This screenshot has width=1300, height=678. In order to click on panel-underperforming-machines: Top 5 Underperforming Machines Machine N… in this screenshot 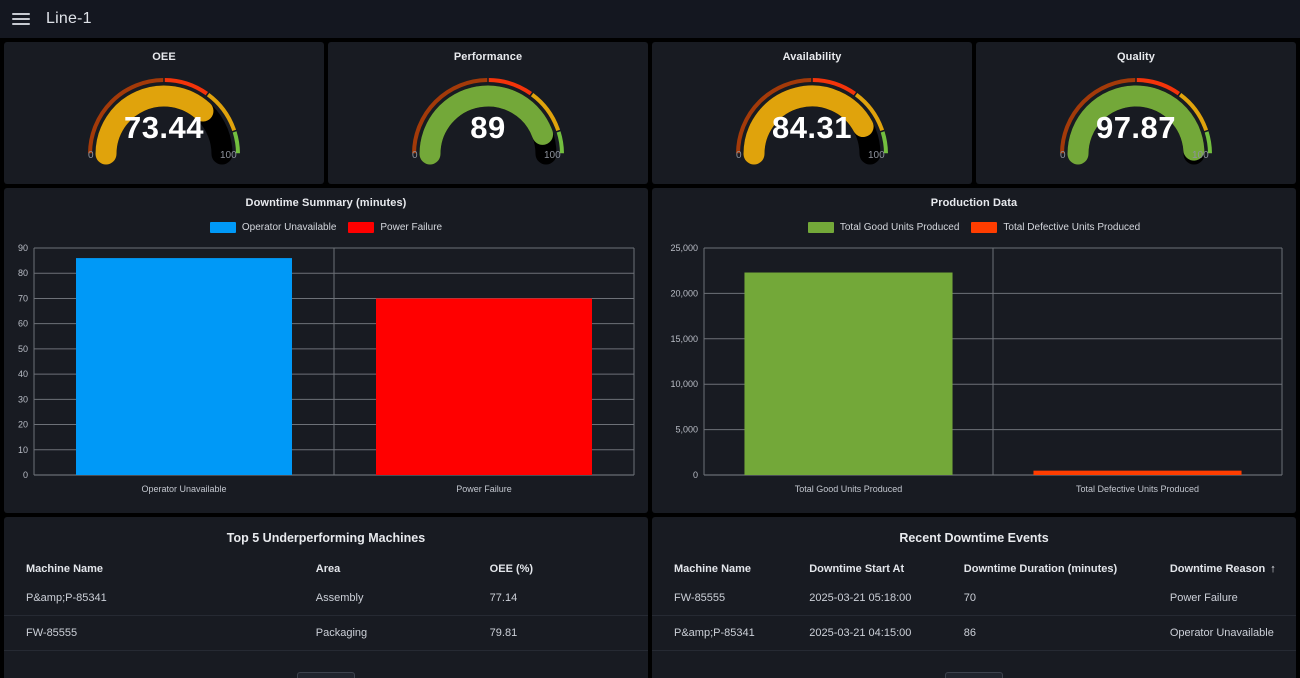, I will do `click(326, 597)`.